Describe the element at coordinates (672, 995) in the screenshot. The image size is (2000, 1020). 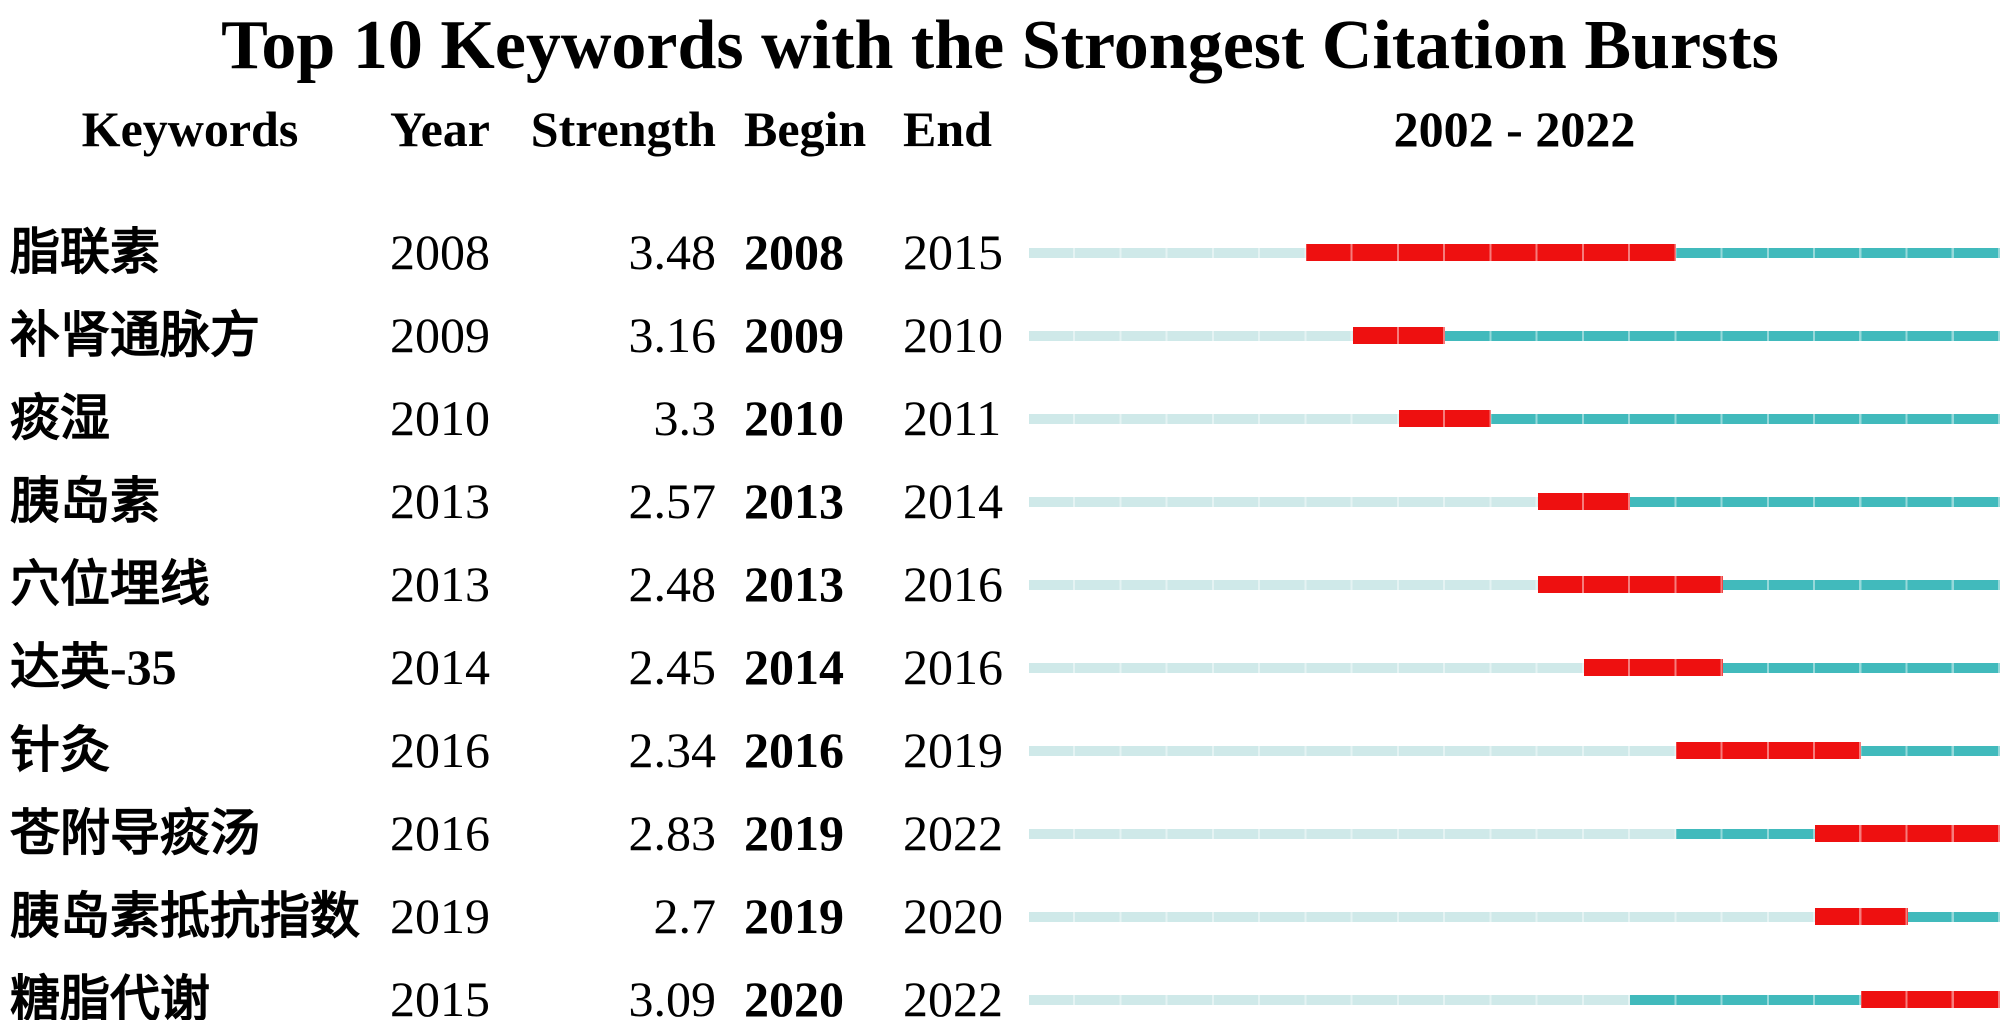
I see `strength-cell: 3.09` at that location.